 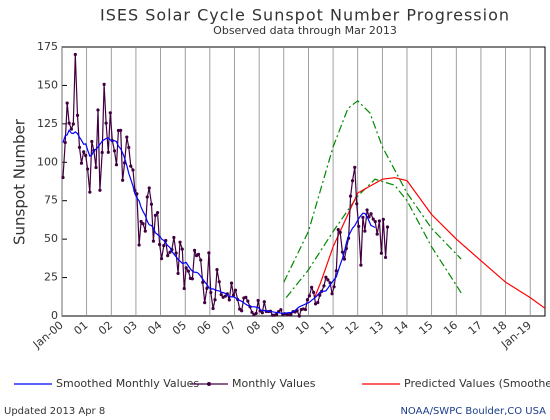 I want to click on y-tick-label: 175, so click(x=47, y=46).